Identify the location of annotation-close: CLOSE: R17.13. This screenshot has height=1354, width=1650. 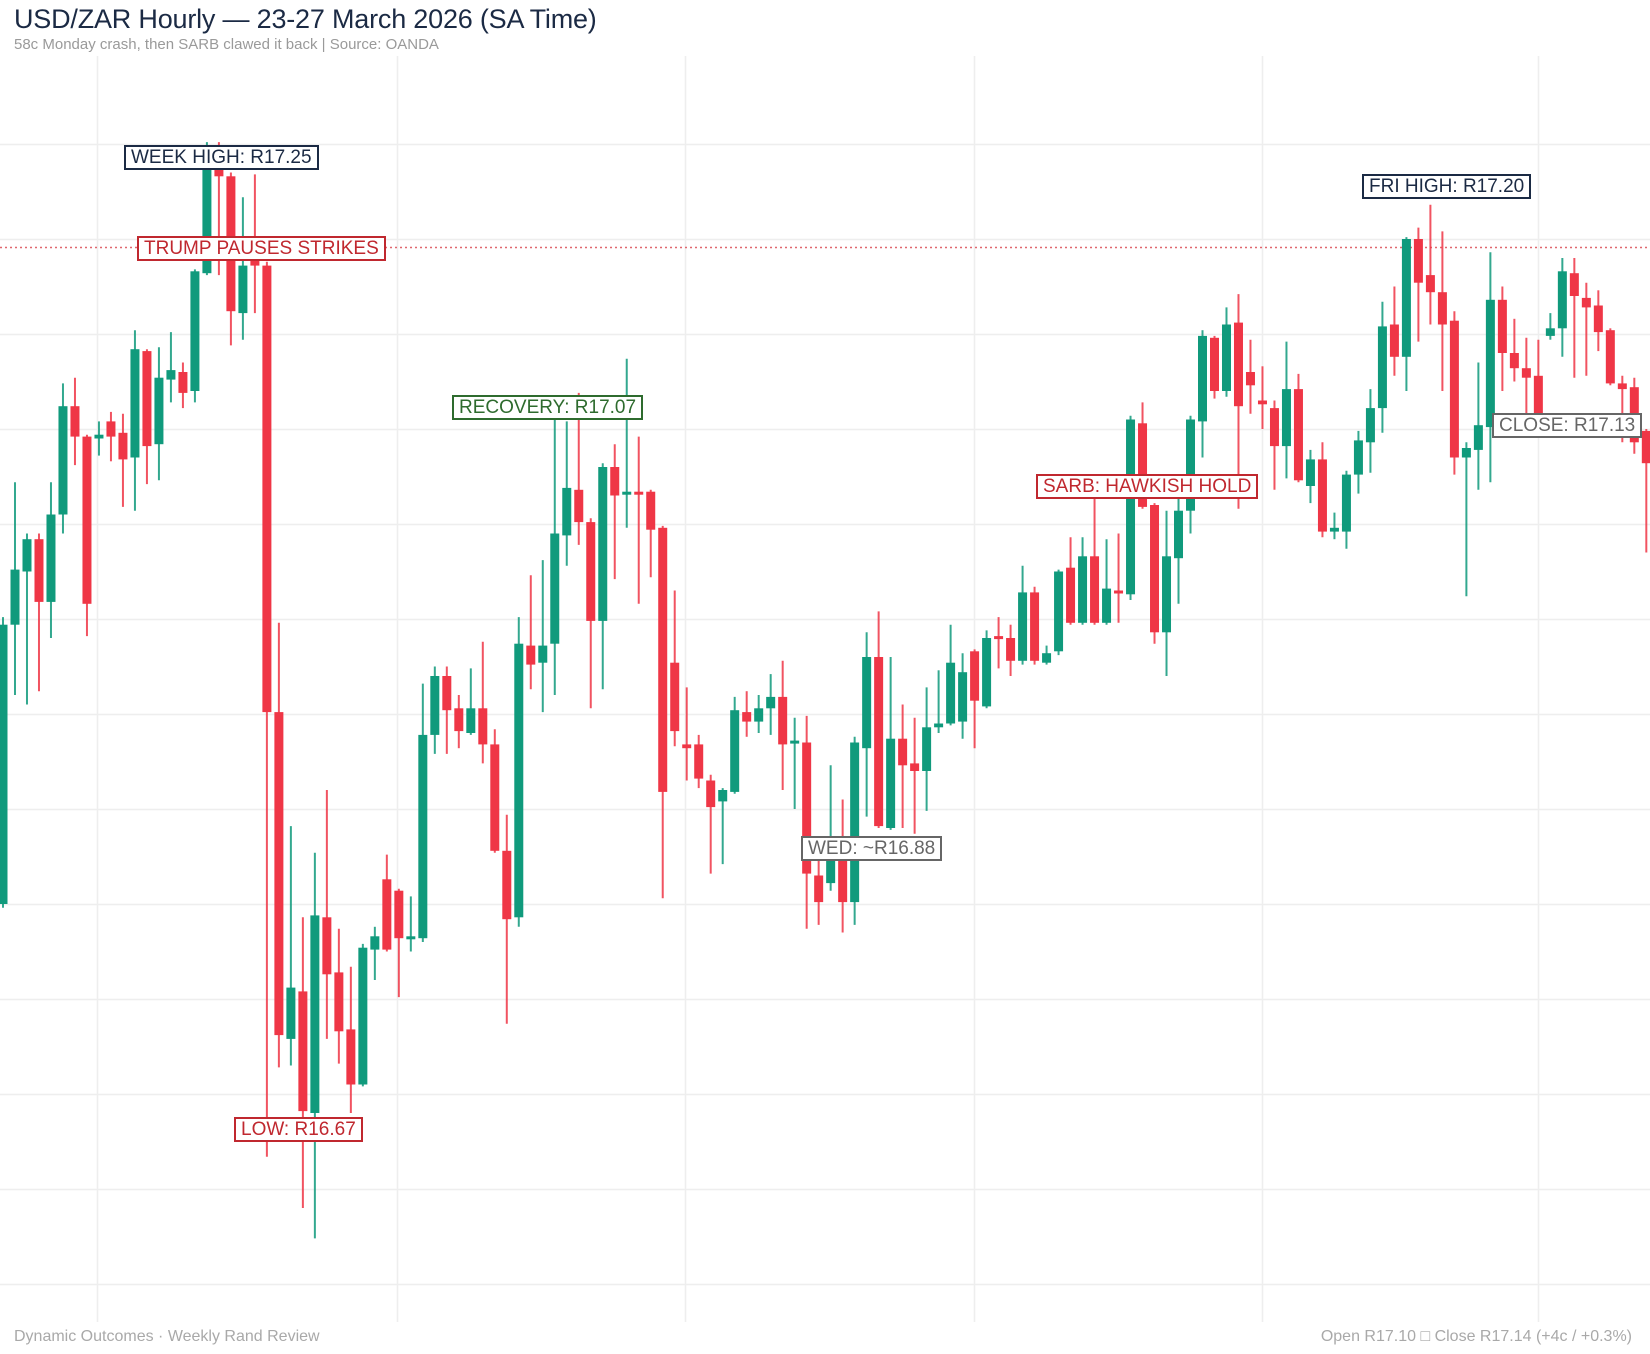
(1567, 425).